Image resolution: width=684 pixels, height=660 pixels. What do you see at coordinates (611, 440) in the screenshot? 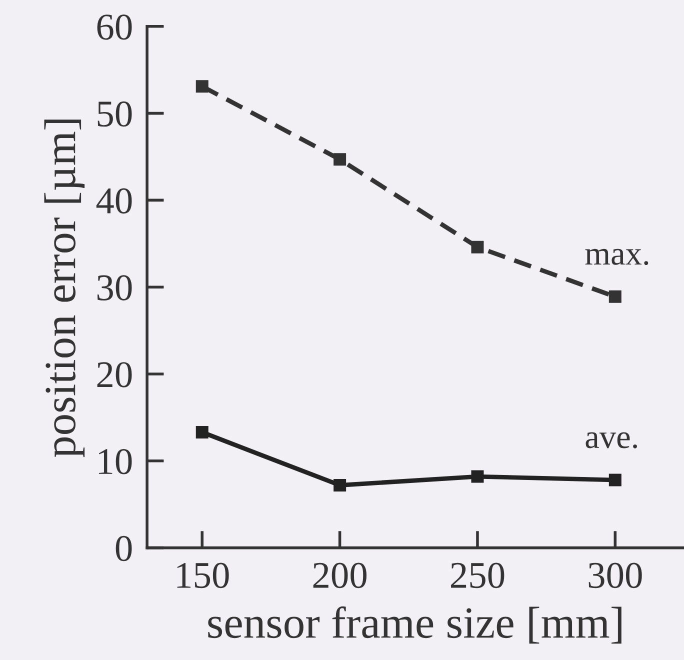
I see `series-label: ave.` at bounding box center [611, 440].